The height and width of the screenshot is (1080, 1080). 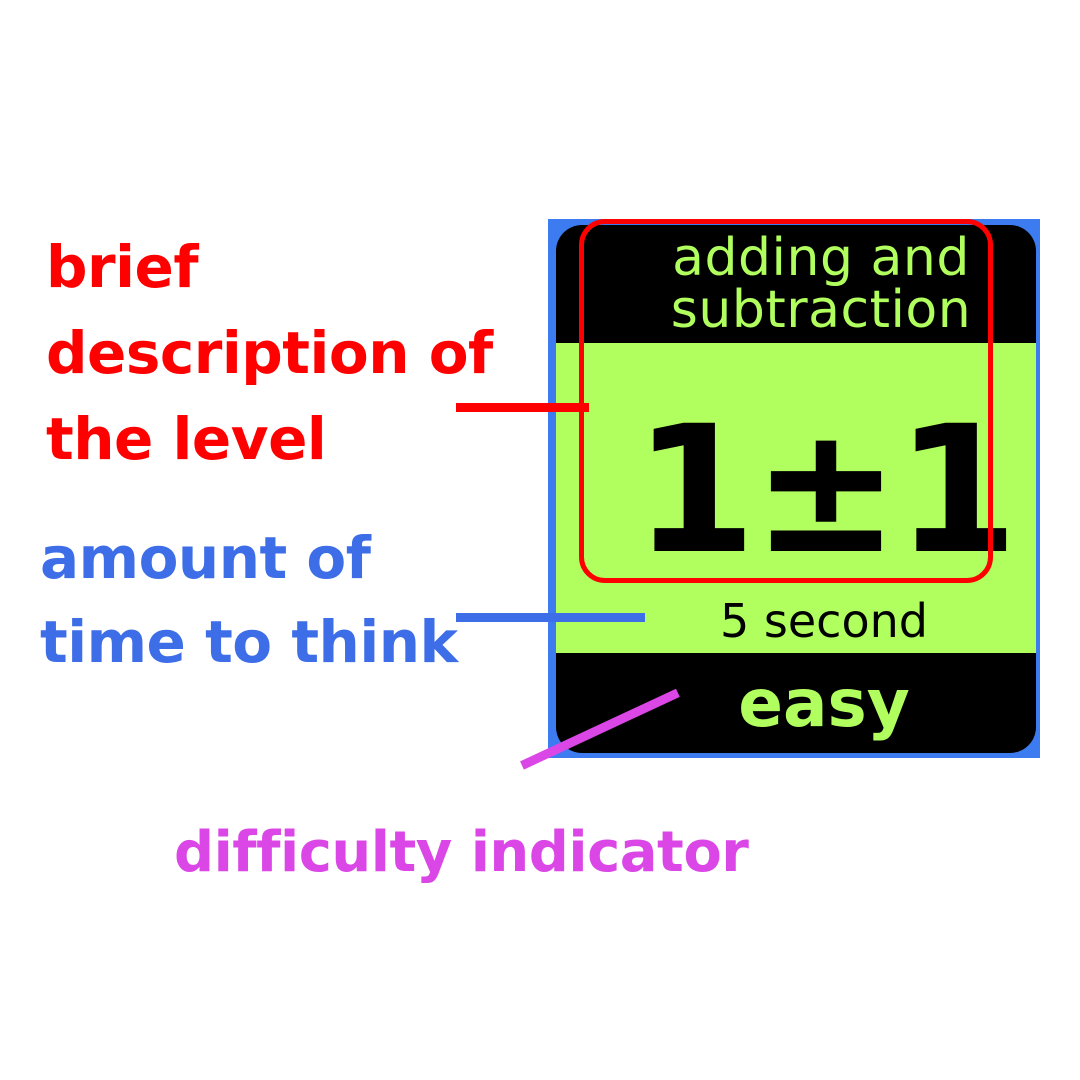 What do you see at coordinates (821, 258) in the screenshot?
I see `level-title-line-1: adding and` at bounding box center [821, 258].